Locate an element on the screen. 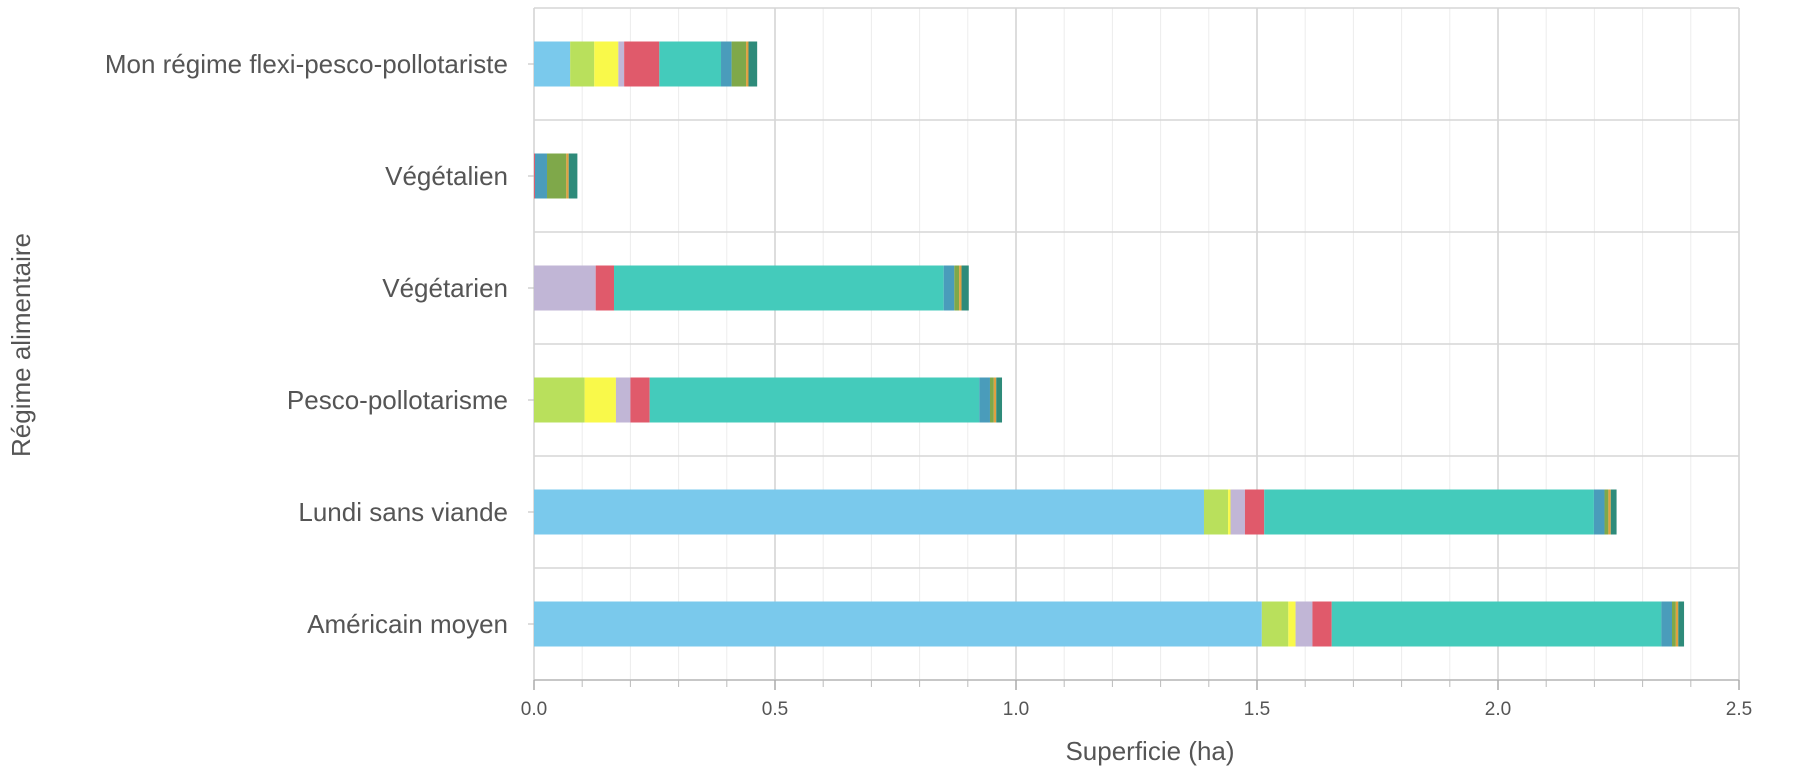 This screenshot has height=768, width=1804. category-label: Végétalien is located at coordinates (446, 176).